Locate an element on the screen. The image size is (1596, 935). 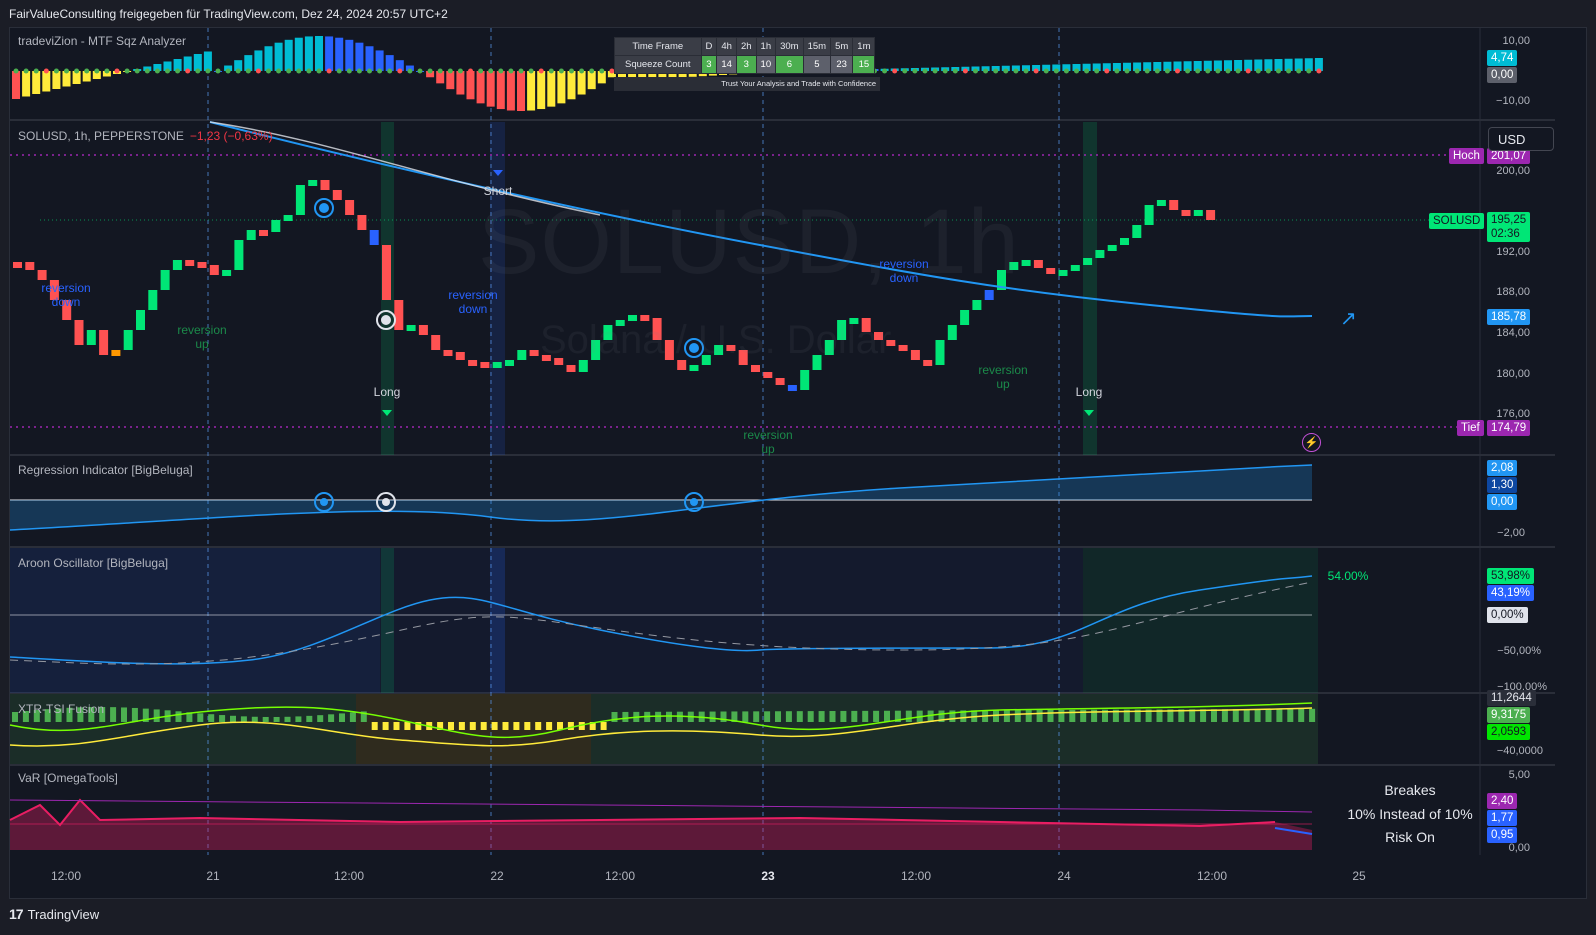
count-cell: 23 is located at coordinates (842, 64).